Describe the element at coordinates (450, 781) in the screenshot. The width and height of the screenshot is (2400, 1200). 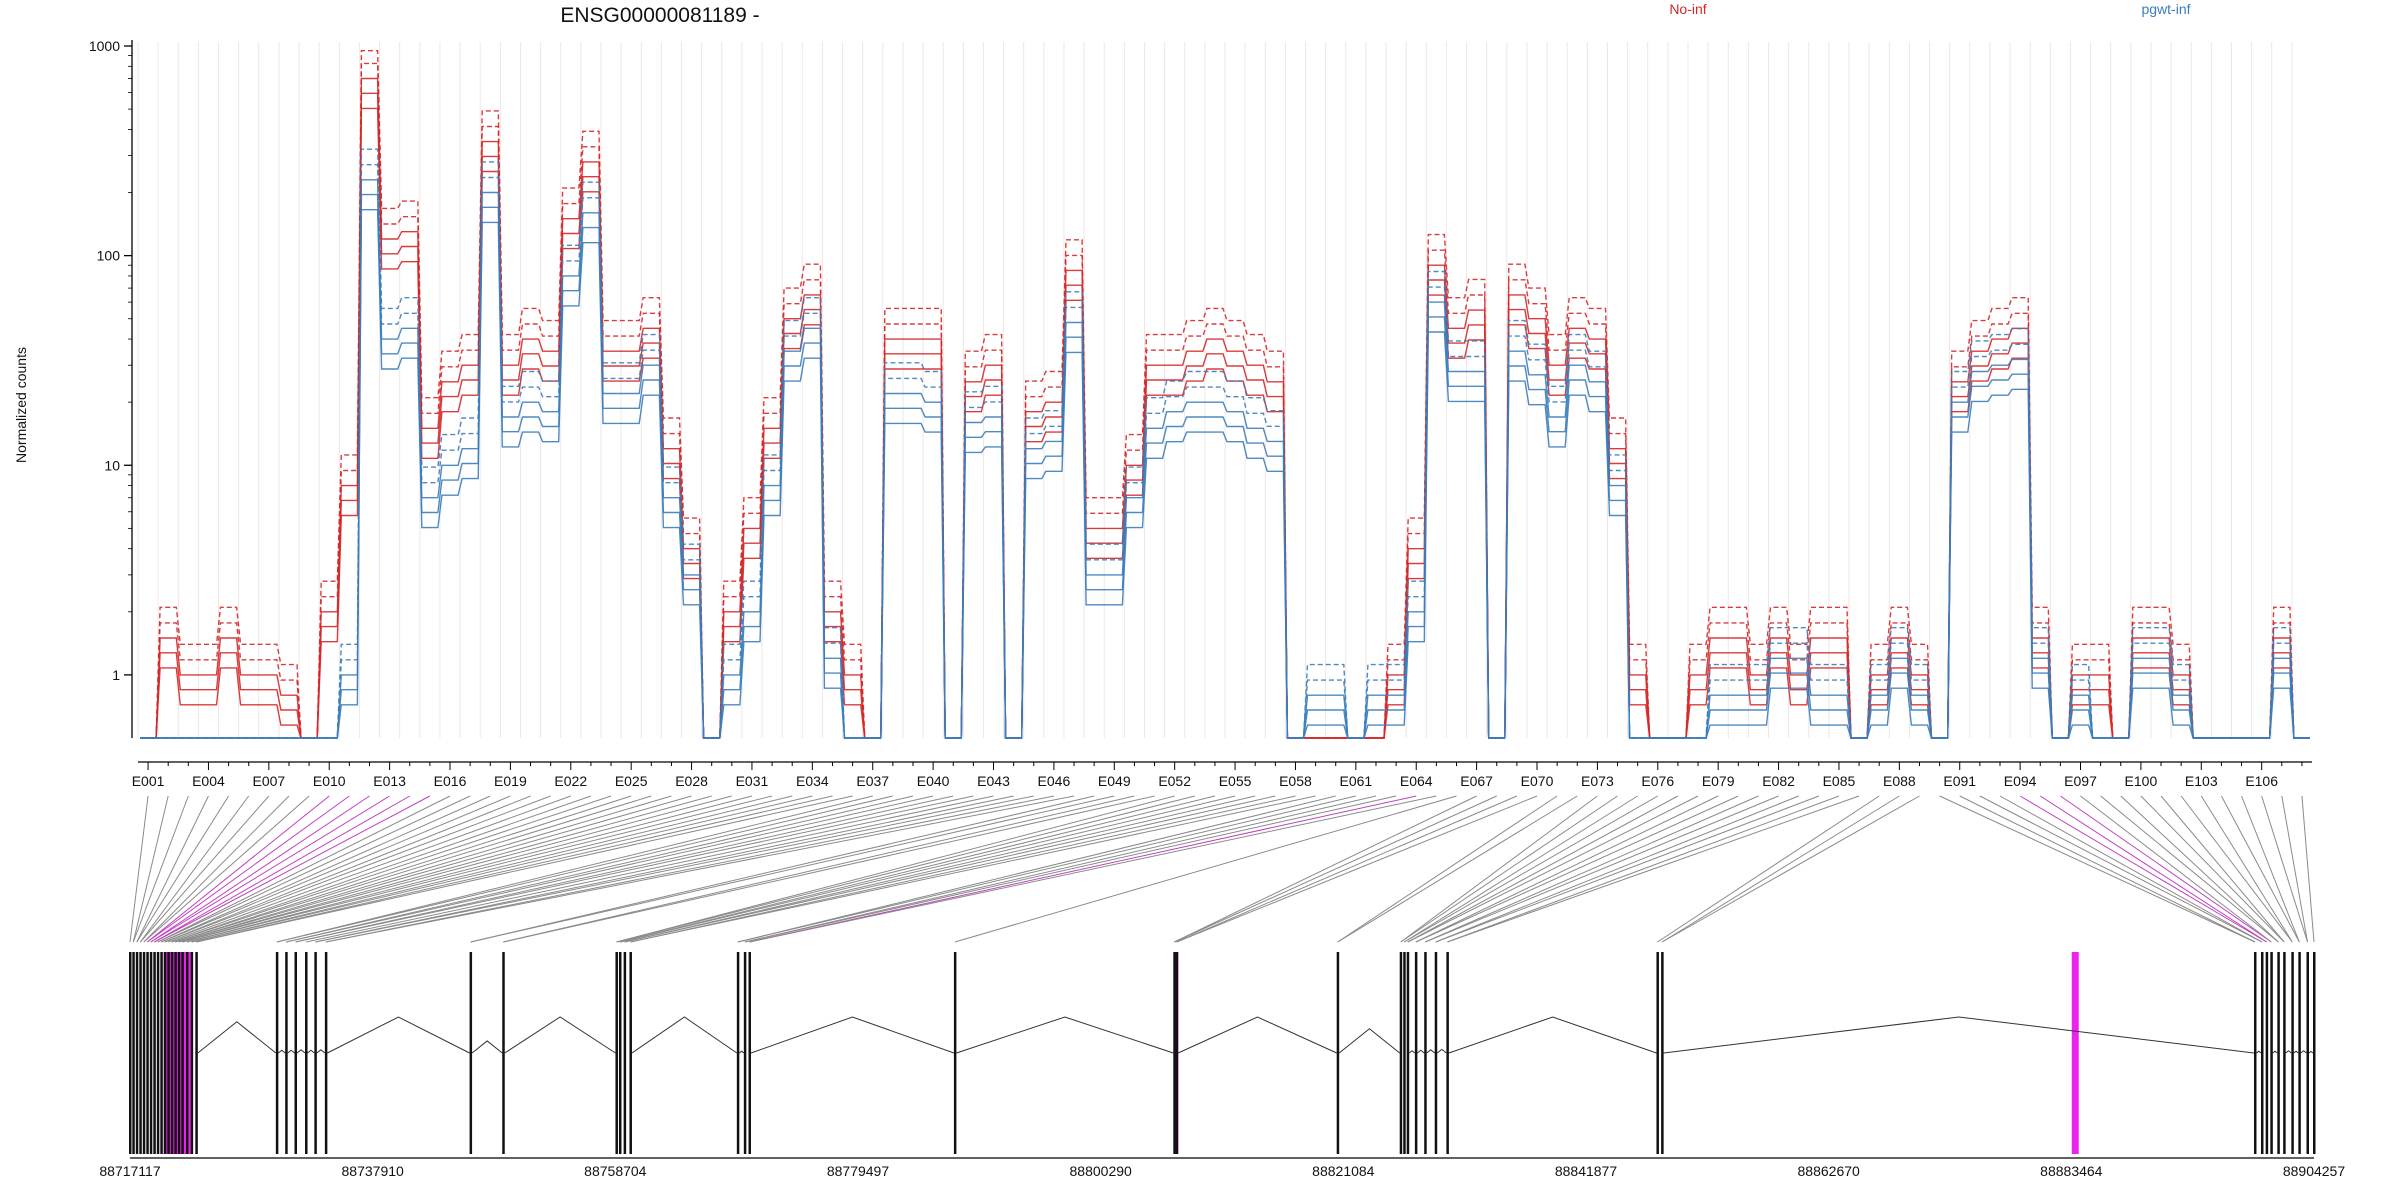
I see `exon-tick-label: E016` at that location.